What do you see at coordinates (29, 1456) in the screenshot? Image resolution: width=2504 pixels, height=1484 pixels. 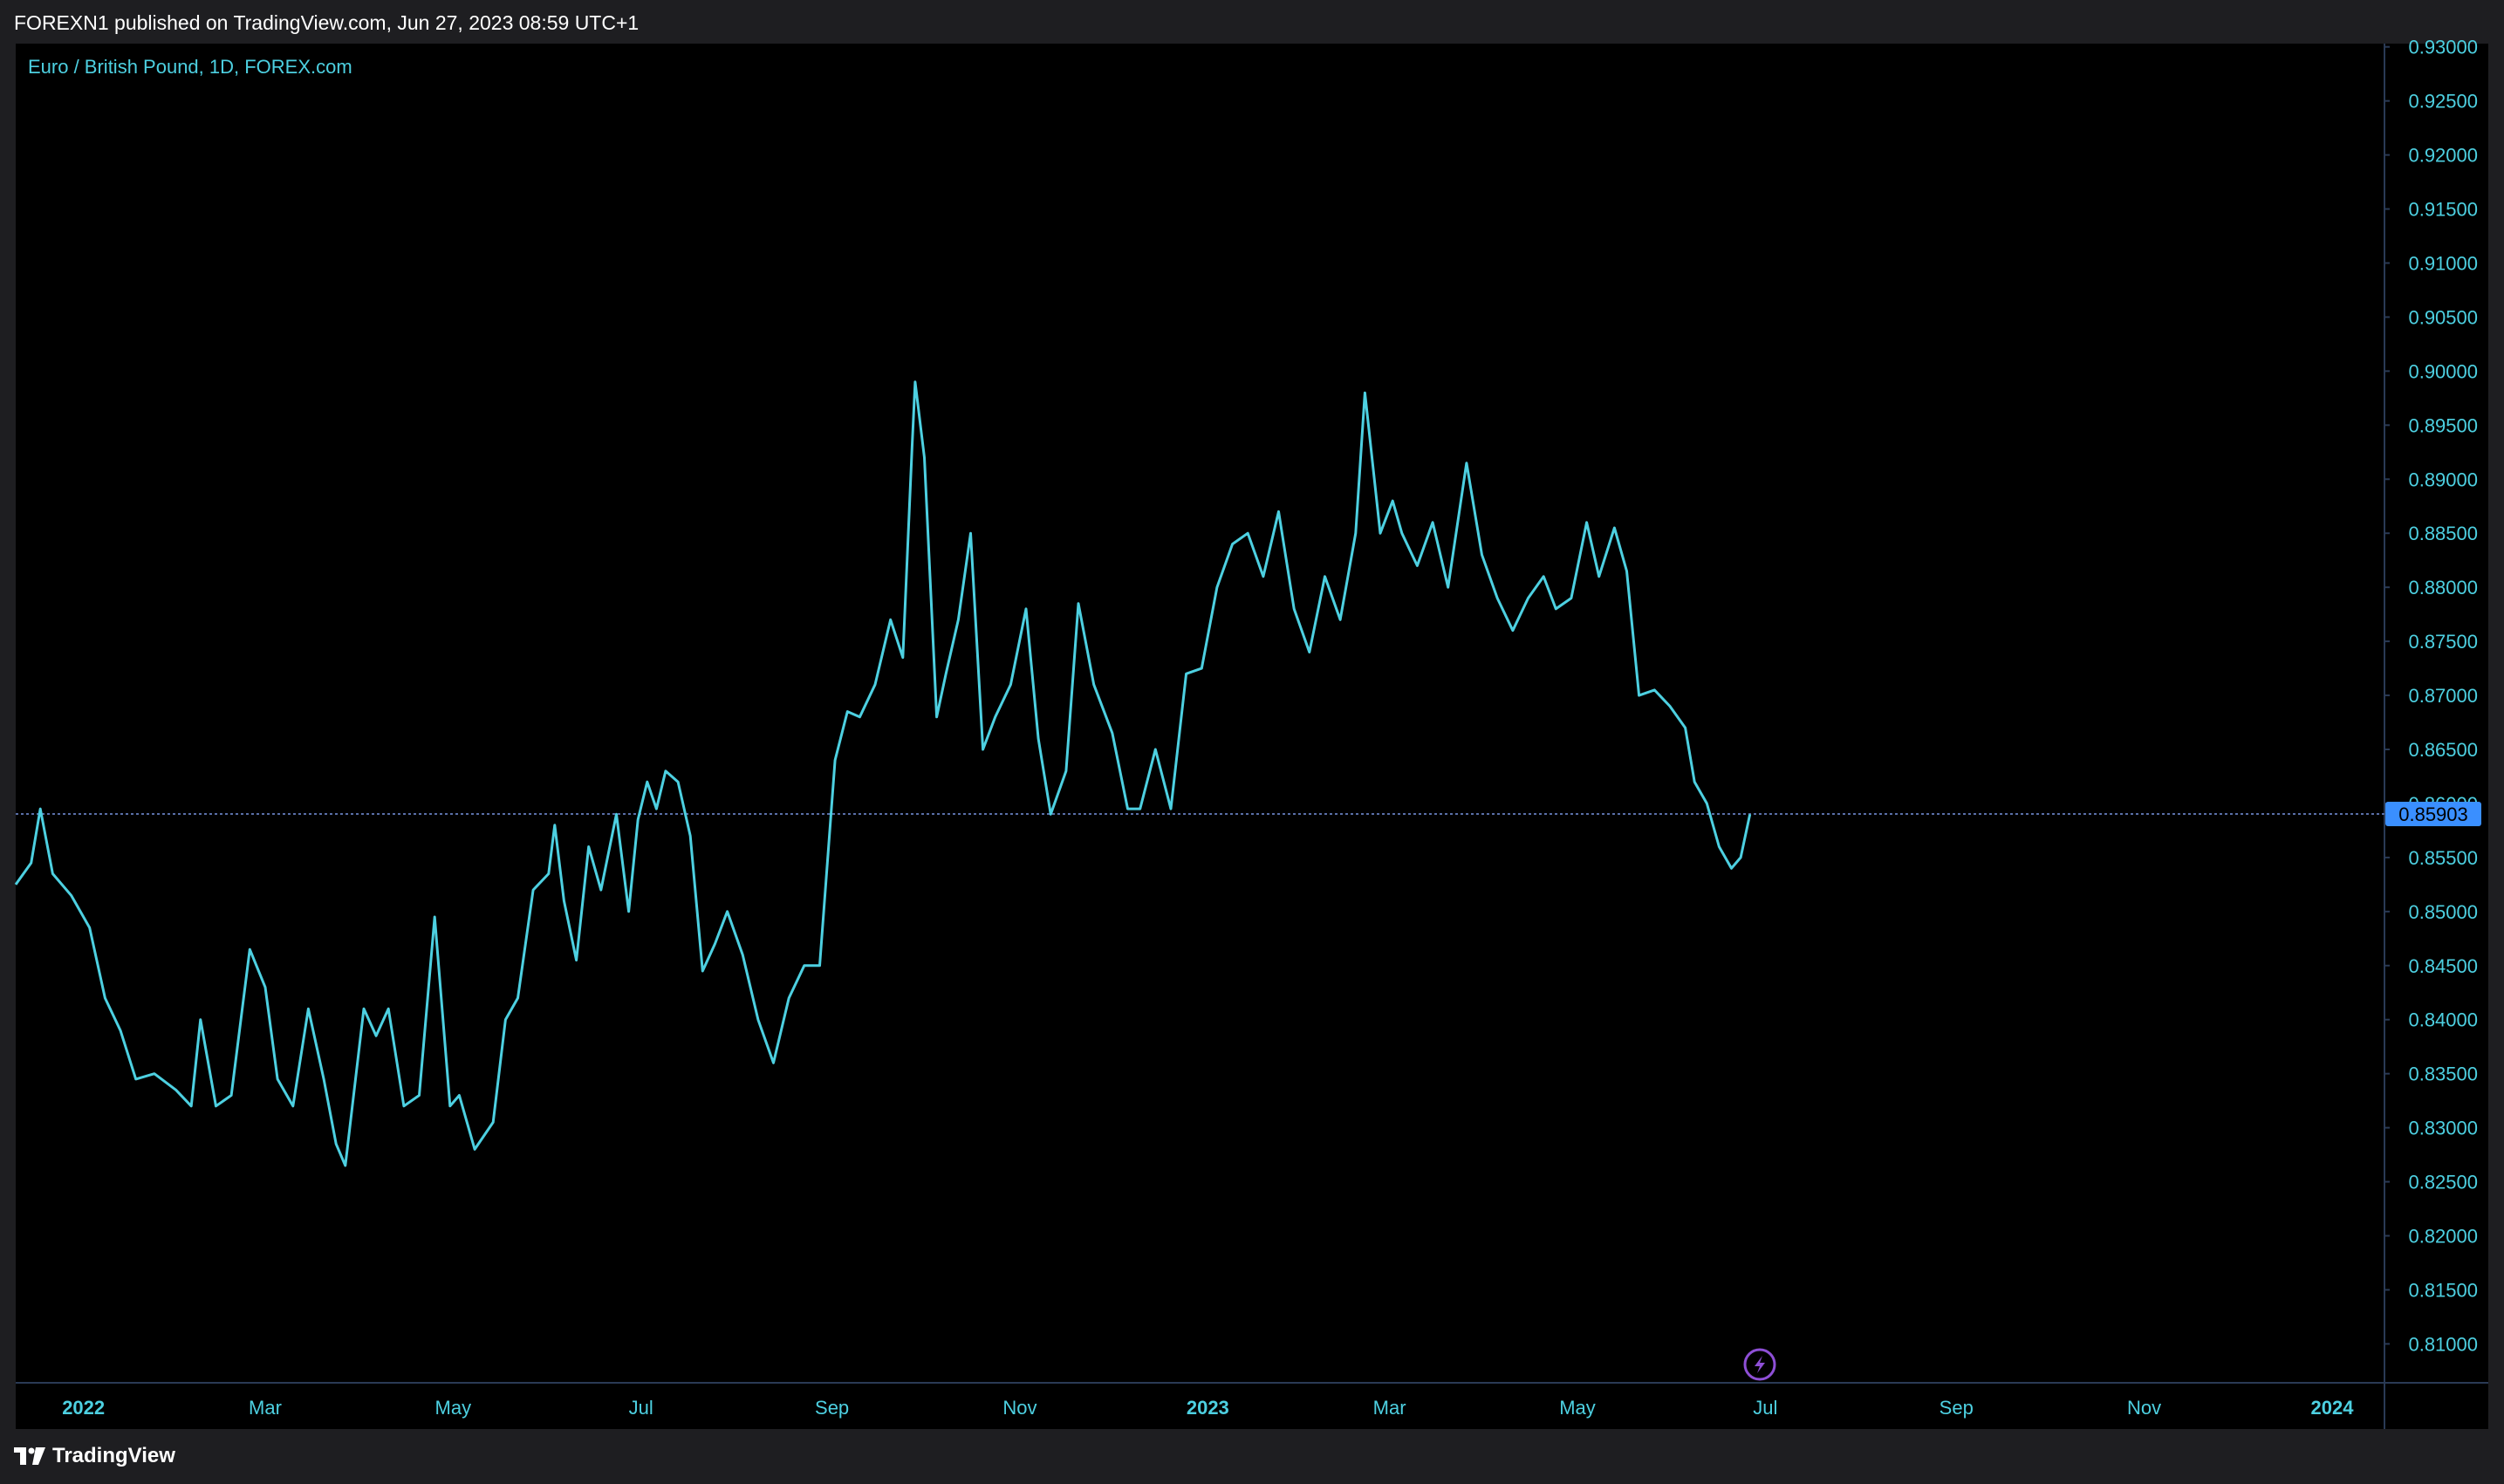 I see `tradingview-logo-icon` at bounding box center [29, 1456].